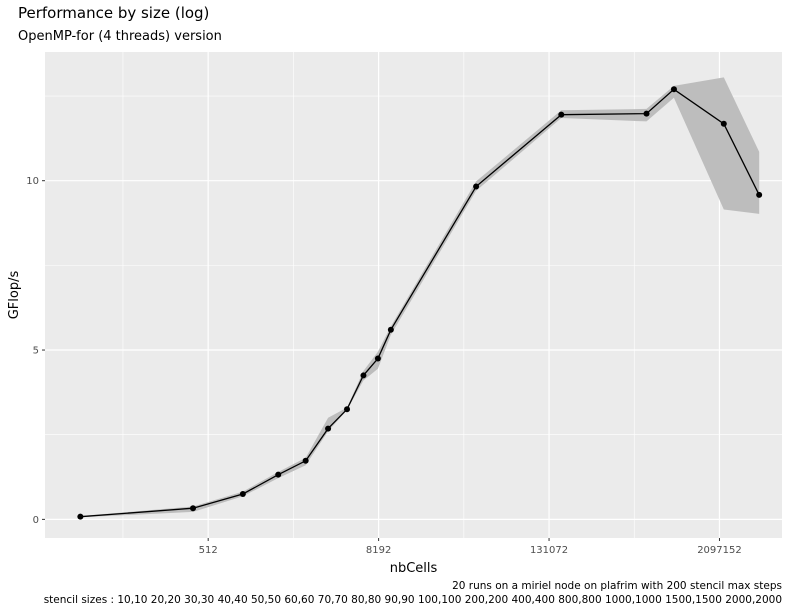 This screenshot has height=615, width=790. What do you see at coordinates (414, 568) in the screenshot?
I see `x-axis-title: nbCells` at bounding box center [414, 568].